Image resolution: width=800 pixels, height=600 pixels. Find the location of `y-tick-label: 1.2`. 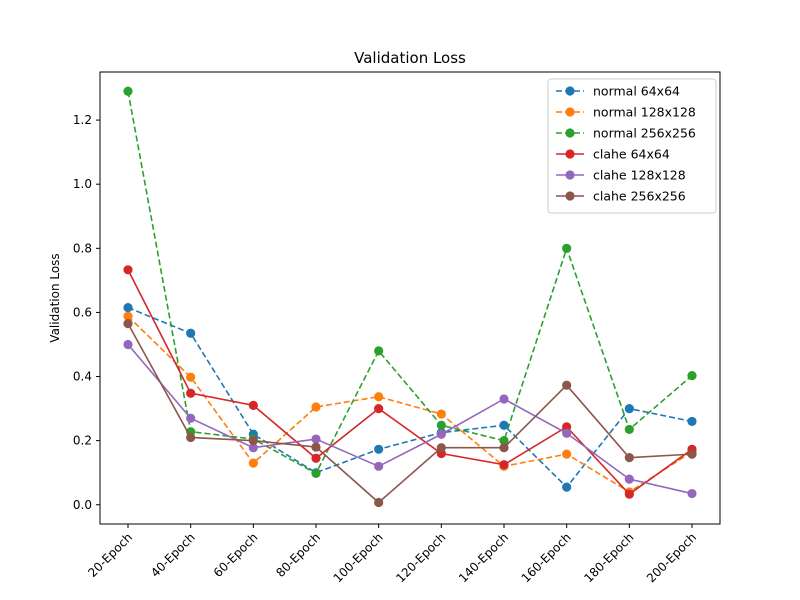

y-tick-label: 1.2 is located at coordinates (82, 120).